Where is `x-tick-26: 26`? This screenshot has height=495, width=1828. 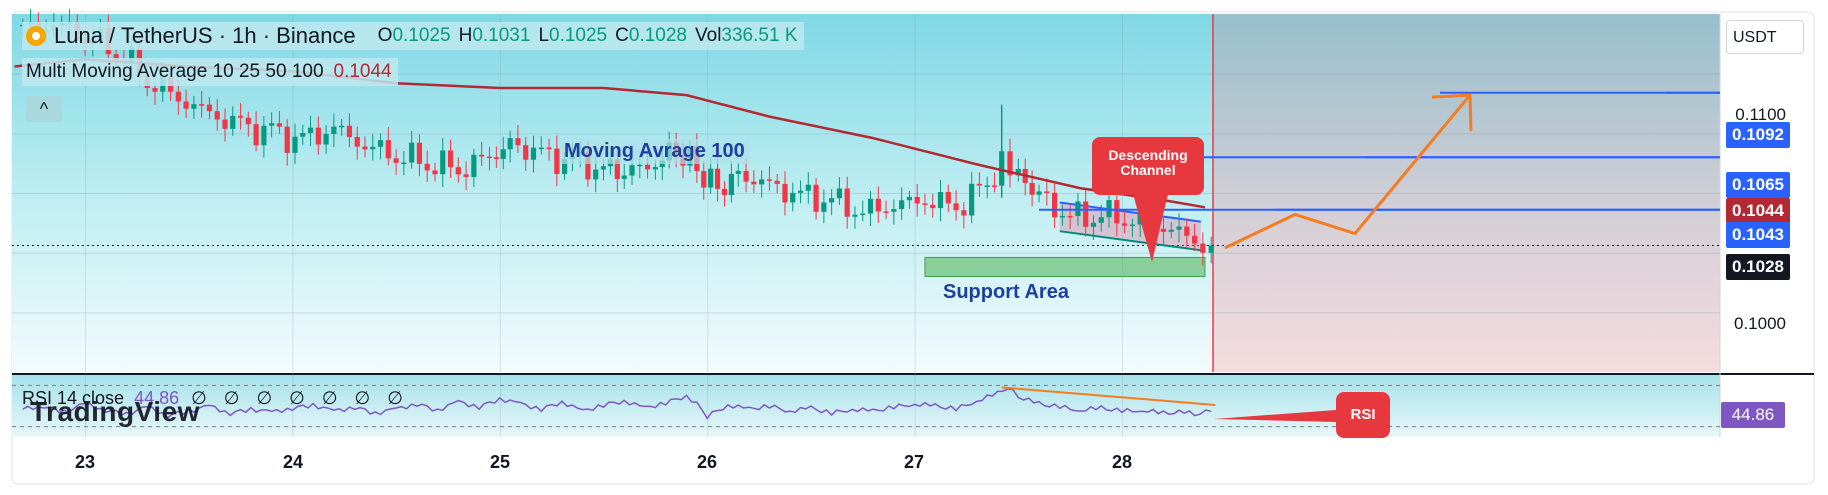
x-tick-26: 26 is located at coordinates (707, 462).